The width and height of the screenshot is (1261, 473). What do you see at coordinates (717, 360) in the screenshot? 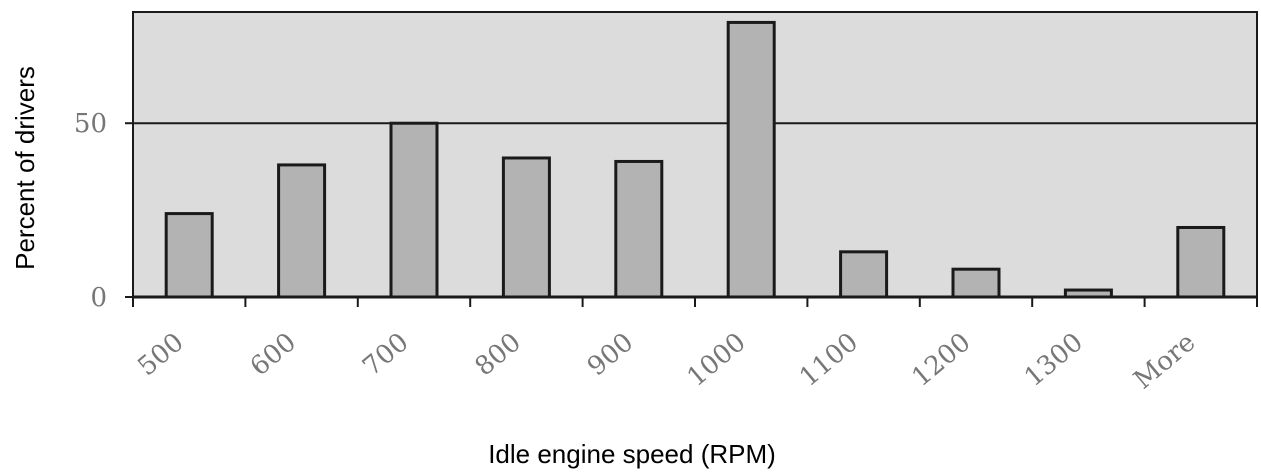
I see `x-tick-label-1000: 1000` at bounding box center [717, 360].